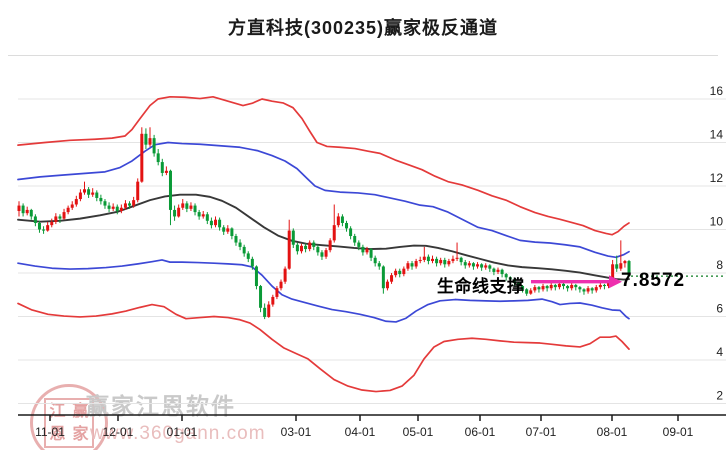 This screenshot has width=726, height=450. I want to click on y-axis-label: 14, so click(717, 135).